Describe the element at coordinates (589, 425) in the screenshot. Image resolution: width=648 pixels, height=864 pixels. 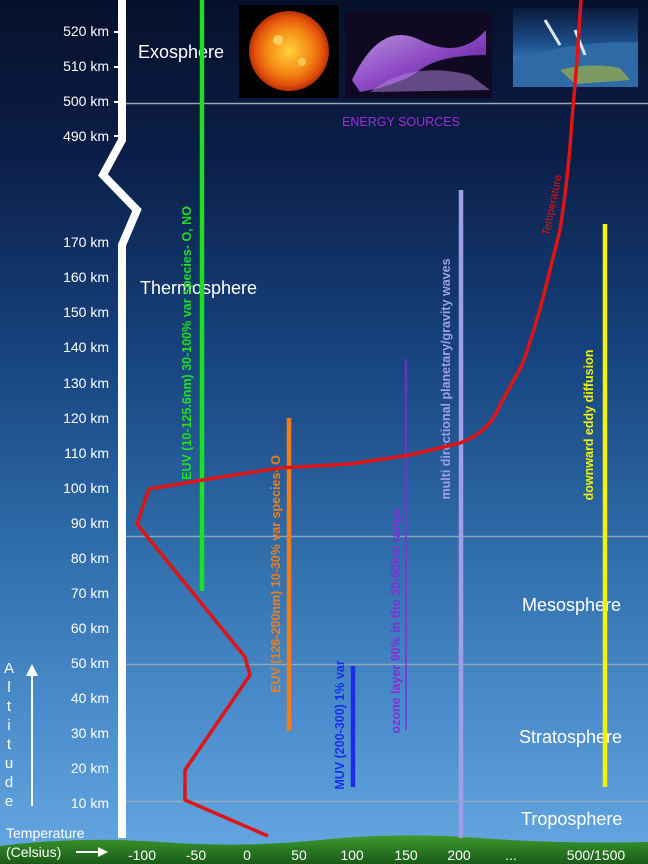
I see `eddy-diffusion-label: downward eddy diffusion` at that location.